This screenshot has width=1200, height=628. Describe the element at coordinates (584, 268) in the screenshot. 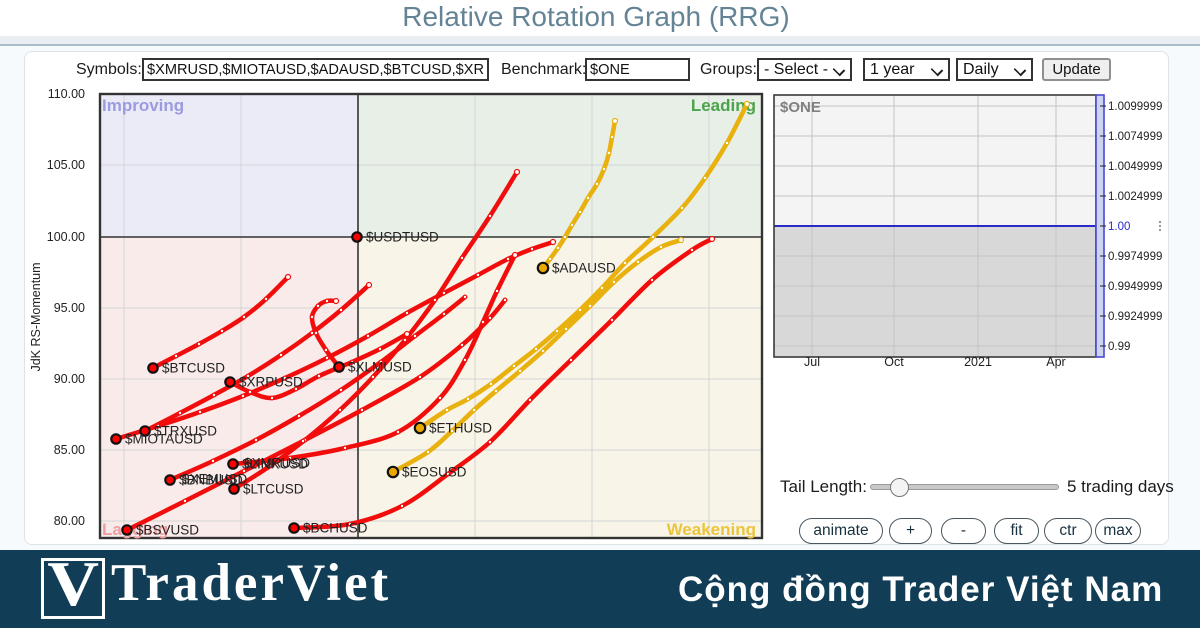

I see `svg-text: $ADAUSD` at that location.